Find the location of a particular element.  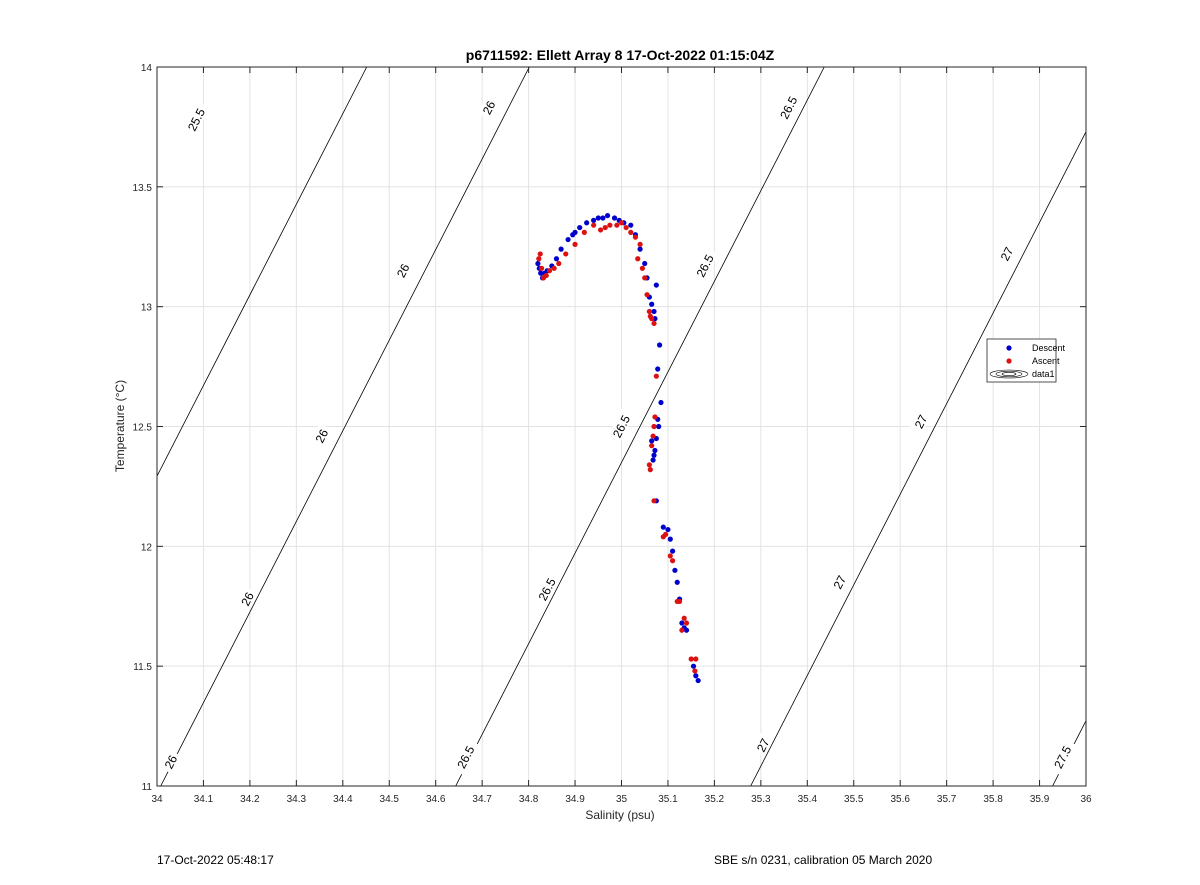

contour-label-group: 25.5 is located at coordinates (195, 119).